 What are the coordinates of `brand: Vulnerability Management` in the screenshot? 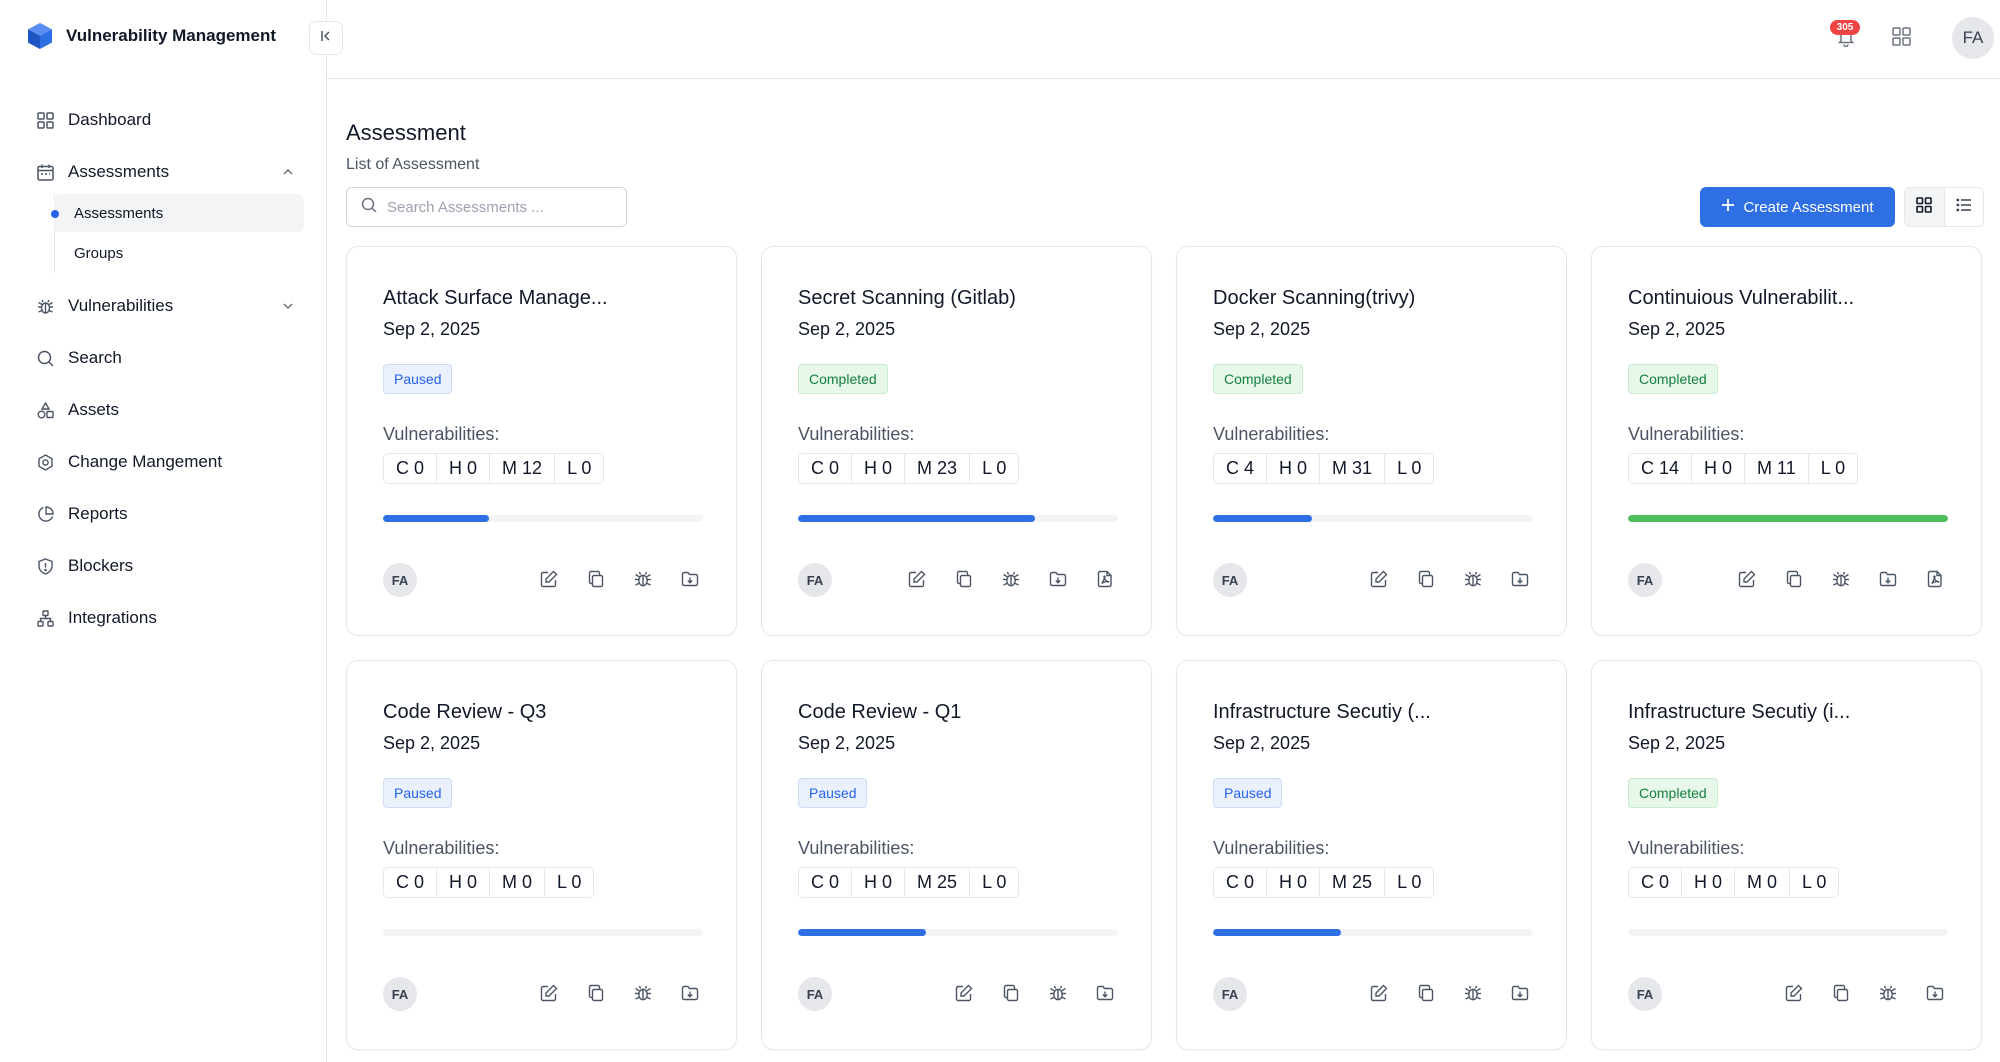 It's located at (151, 36).